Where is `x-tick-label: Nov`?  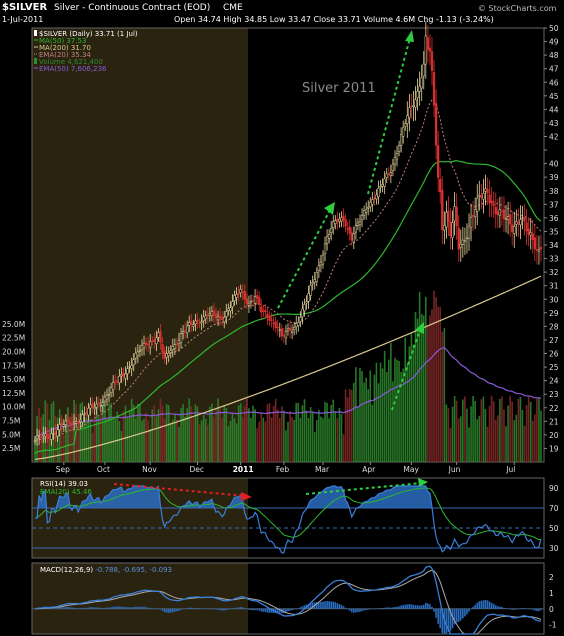
x-tick-label: Nov is located at coordinates (149, 469).